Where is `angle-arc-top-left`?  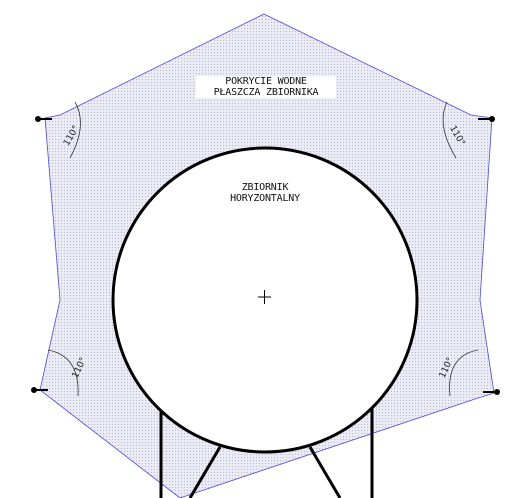
angle-arc-top-left is located at coordinates (75, 130).